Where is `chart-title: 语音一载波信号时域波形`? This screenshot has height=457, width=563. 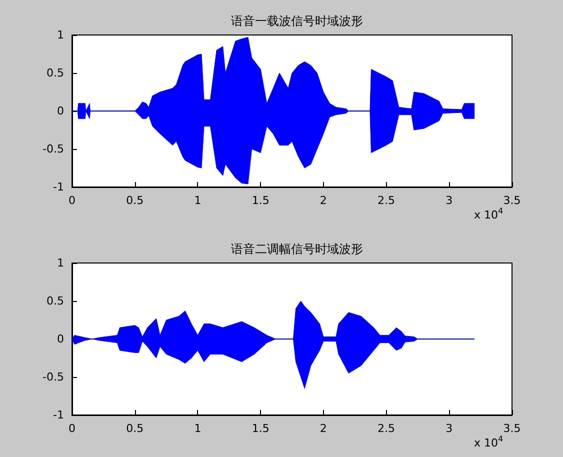
chart-title: 语音一载波信号时域波形 is located at coordinates (297, 21).